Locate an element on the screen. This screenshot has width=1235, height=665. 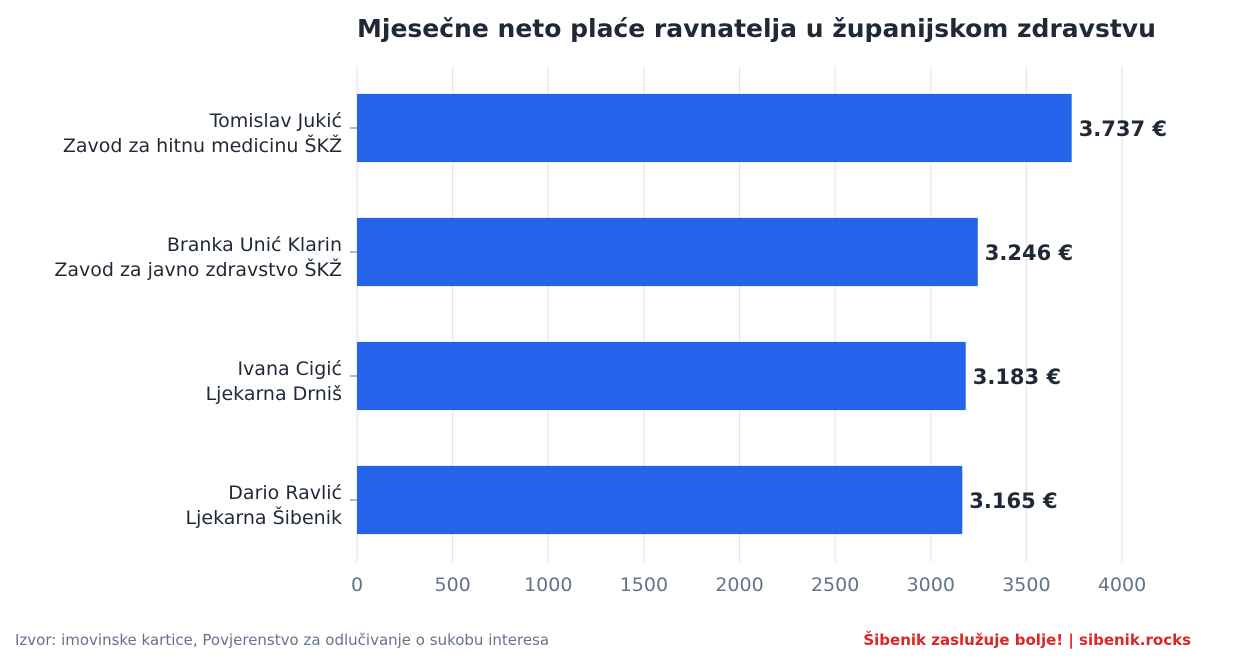
bar-value-label: 3.183 € is located at coordinates (1017, 377).